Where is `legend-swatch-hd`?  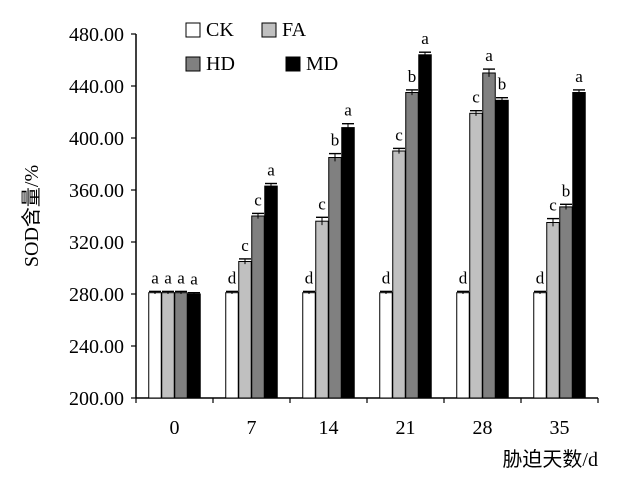
legend-swatch-hd is located at coordinates (193, 64).